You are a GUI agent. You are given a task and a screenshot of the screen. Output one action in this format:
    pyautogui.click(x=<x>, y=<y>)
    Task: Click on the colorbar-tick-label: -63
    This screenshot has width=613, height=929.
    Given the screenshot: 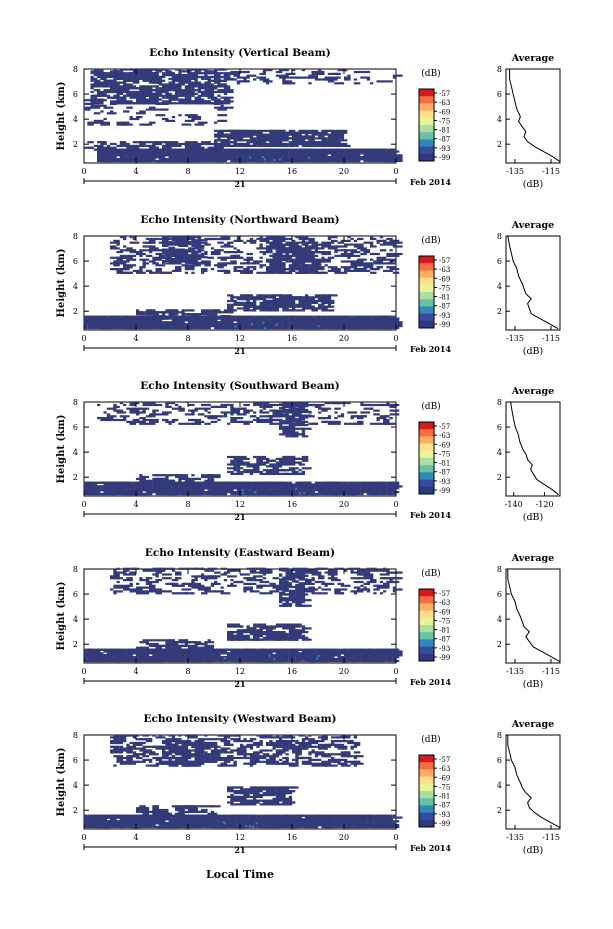 What is the action you would take?
    pyautogui.click(x=444, y=103)
    